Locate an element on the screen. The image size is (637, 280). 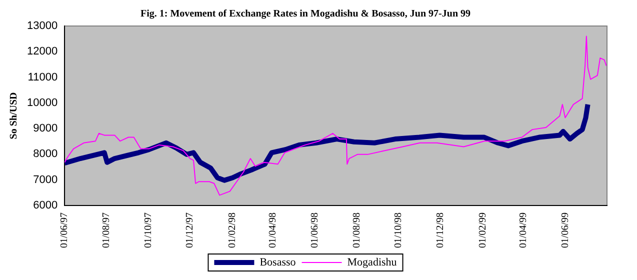
x-tick-label: 01/10/97 is located at coordinates (148, 230).